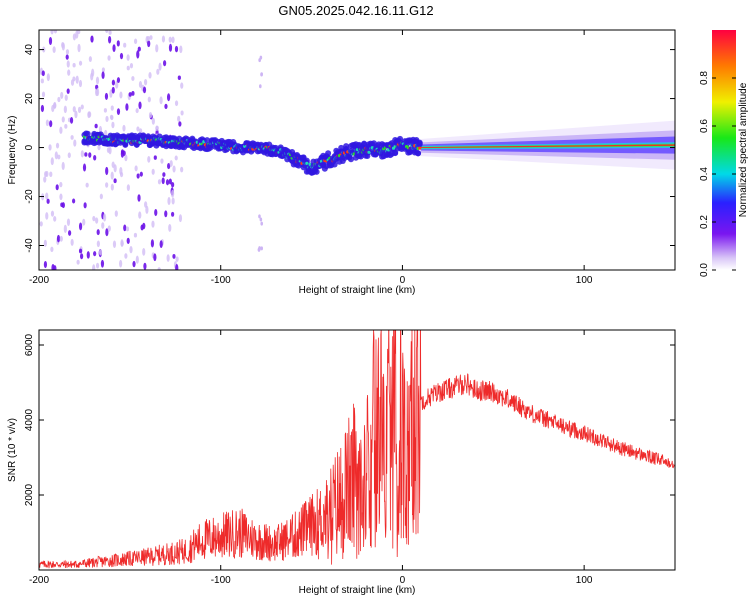 The height and width of the screenshot is (600, 750). Describe the element at coordinates (29, 196) in the screenshot. I see `svg-text: -20` at that location.